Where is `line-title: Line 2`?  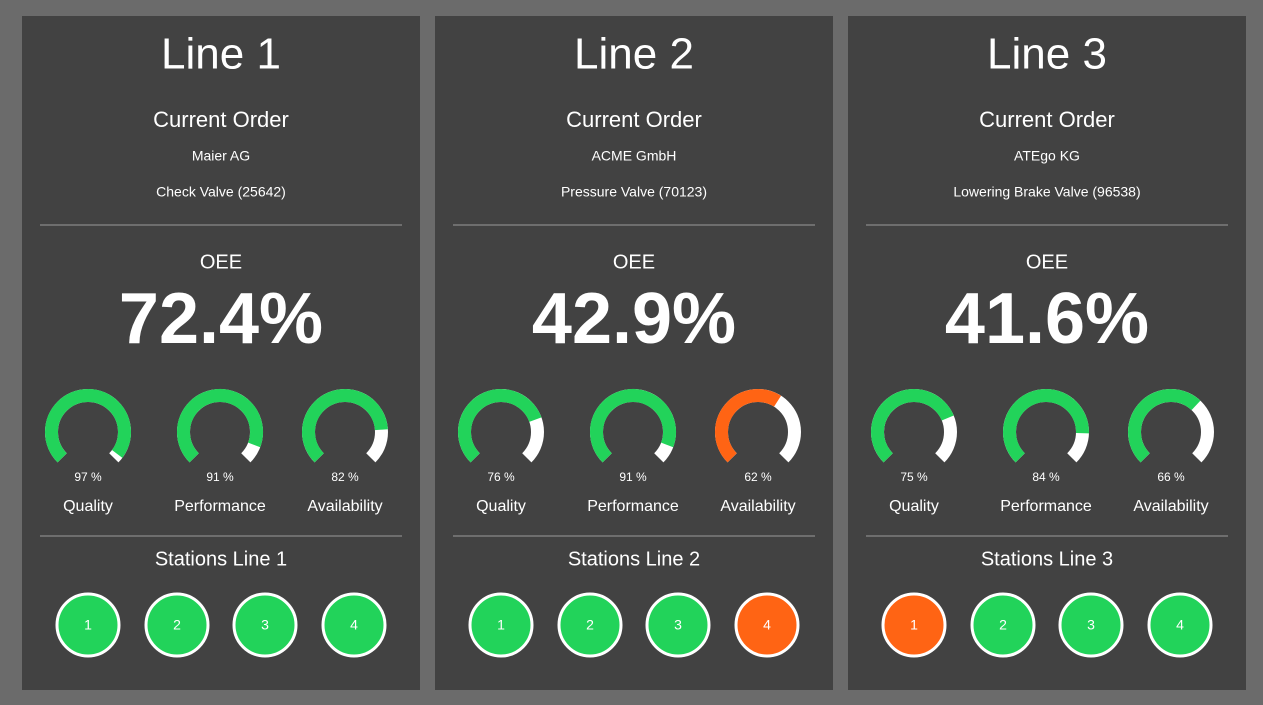 line-title: Line 2 is located at coordinates (634, 54).